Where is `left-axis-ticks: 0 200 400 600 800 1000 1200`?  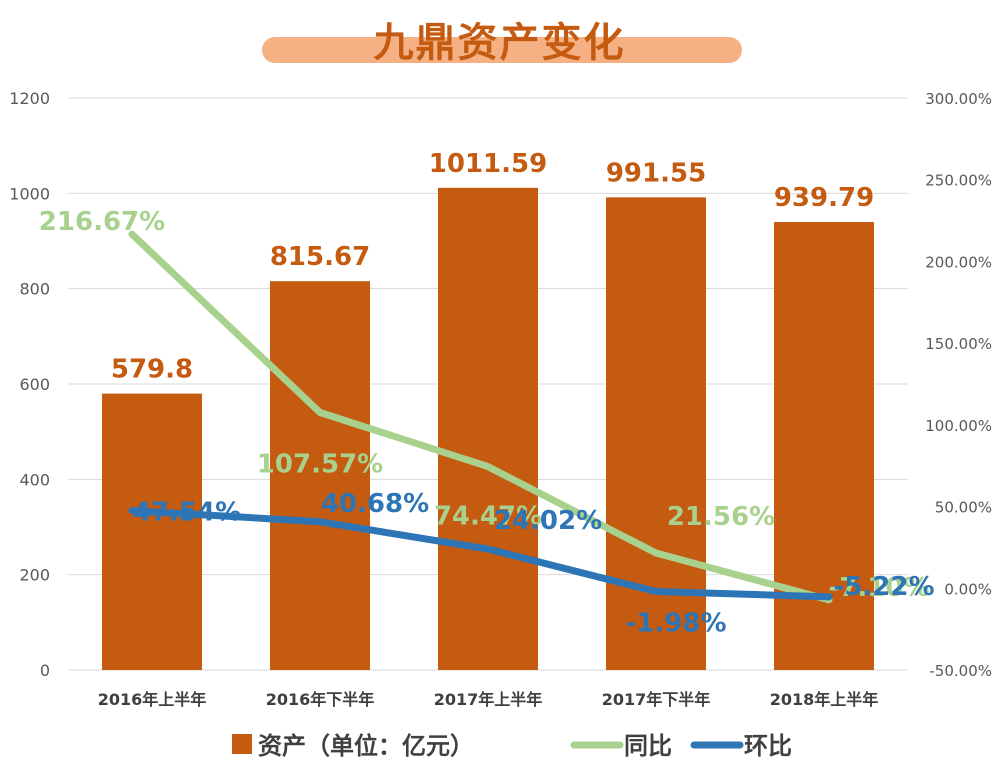
left-axis-ticks: 0 200 400 600 800 1000 1200 is located at coordinates (29, 384).